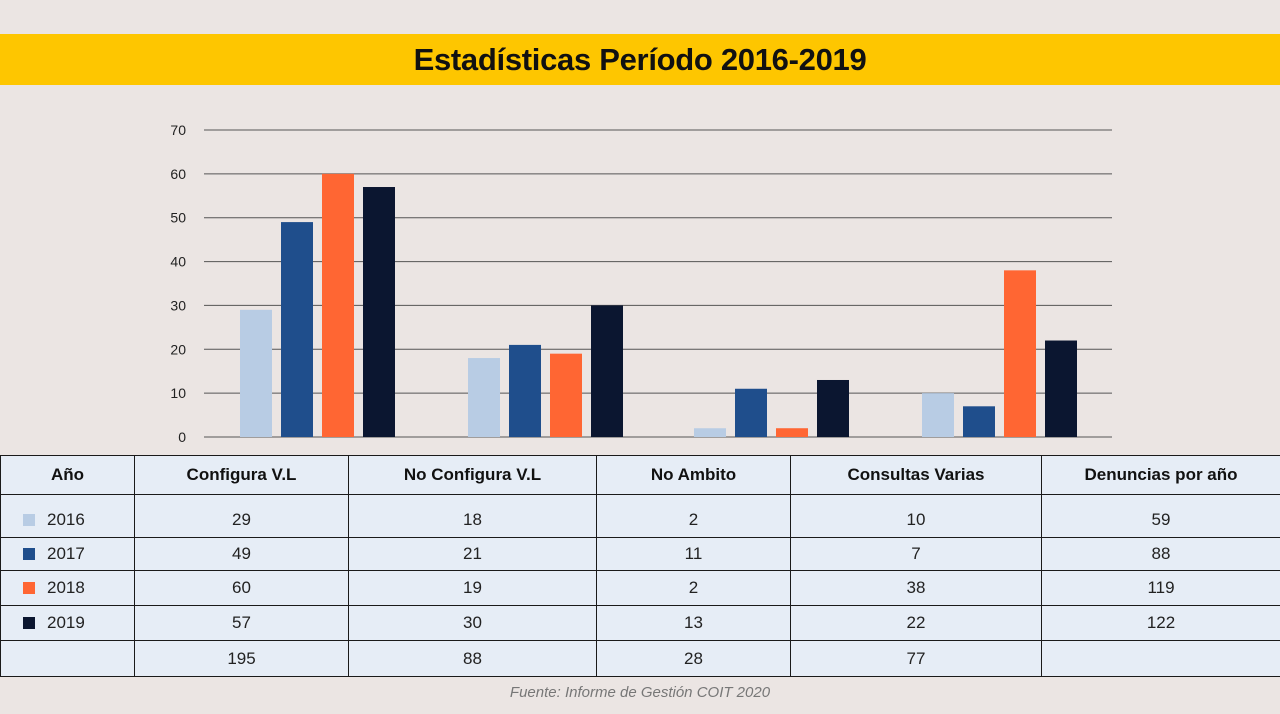 This screenshot has width=1280, height=714. What do you see at coordinates (67, 475) in the screenshot?
I see `header-year: Año` at bounding box center [67, 475].